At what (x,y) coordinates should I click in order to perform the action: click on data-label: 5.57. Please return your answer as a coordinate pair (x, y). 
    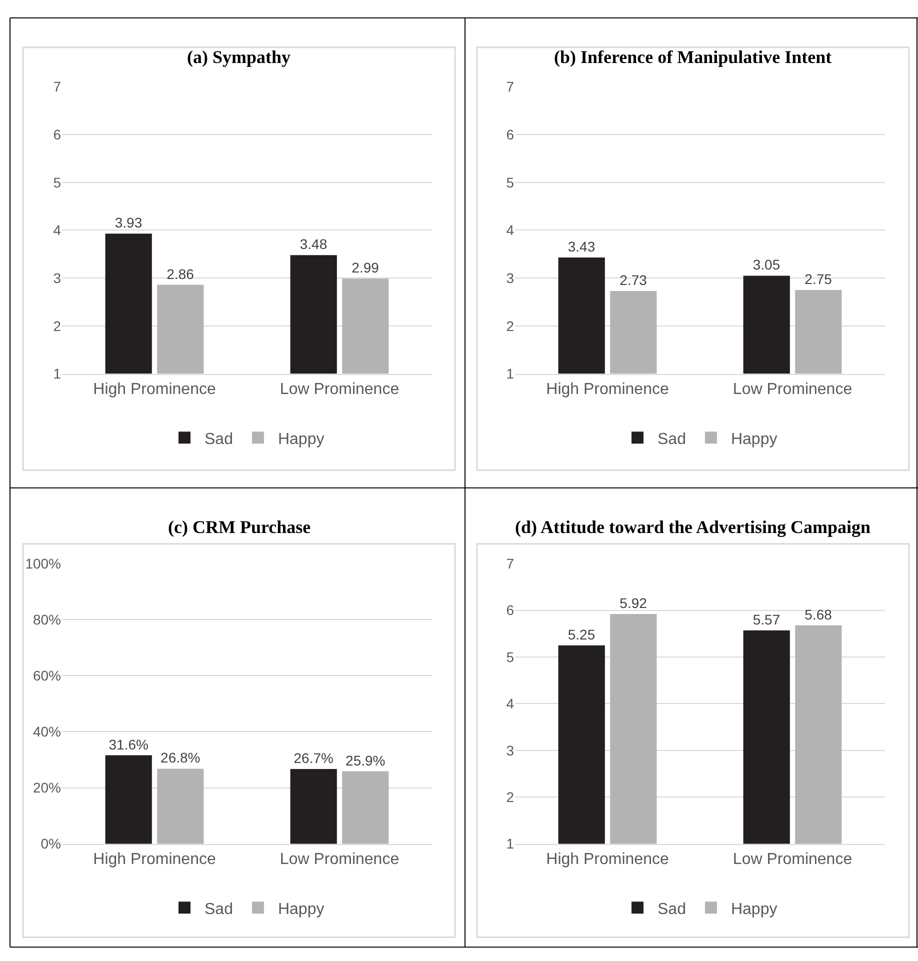
    Looking at the image, I should click on (766, 619).